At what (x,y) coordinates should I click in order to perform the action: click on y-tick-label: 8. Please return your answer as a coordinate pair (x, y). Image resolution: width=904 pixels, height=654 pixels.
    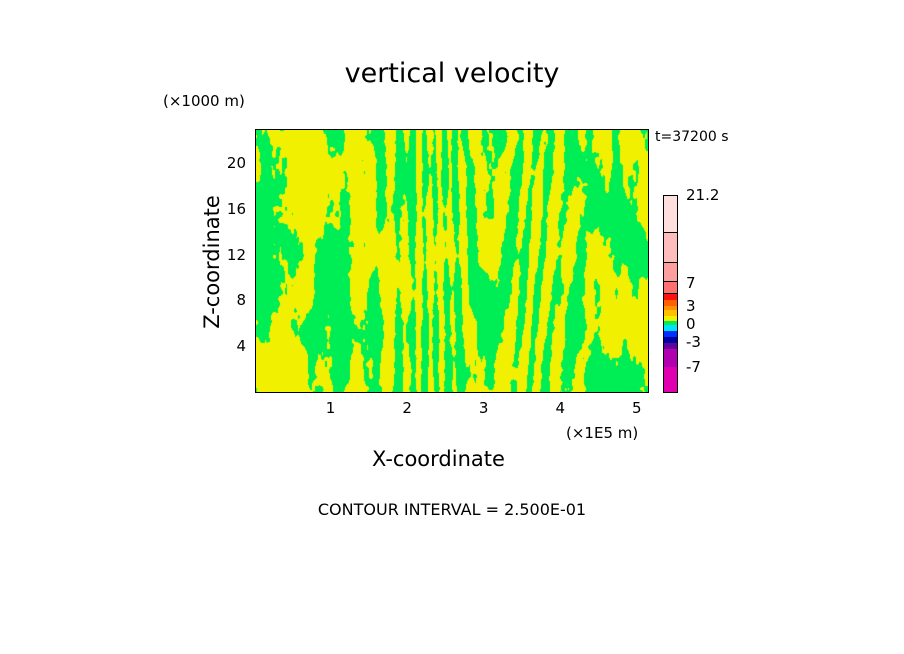
    Looking at the image, I should click on (241, 300).